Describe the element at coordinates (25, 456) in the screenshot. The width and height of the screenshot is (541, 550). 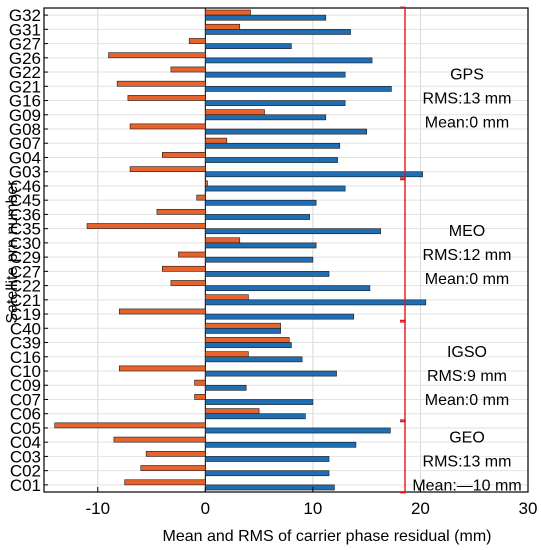
I see `y-tick-label: C03` at that location.